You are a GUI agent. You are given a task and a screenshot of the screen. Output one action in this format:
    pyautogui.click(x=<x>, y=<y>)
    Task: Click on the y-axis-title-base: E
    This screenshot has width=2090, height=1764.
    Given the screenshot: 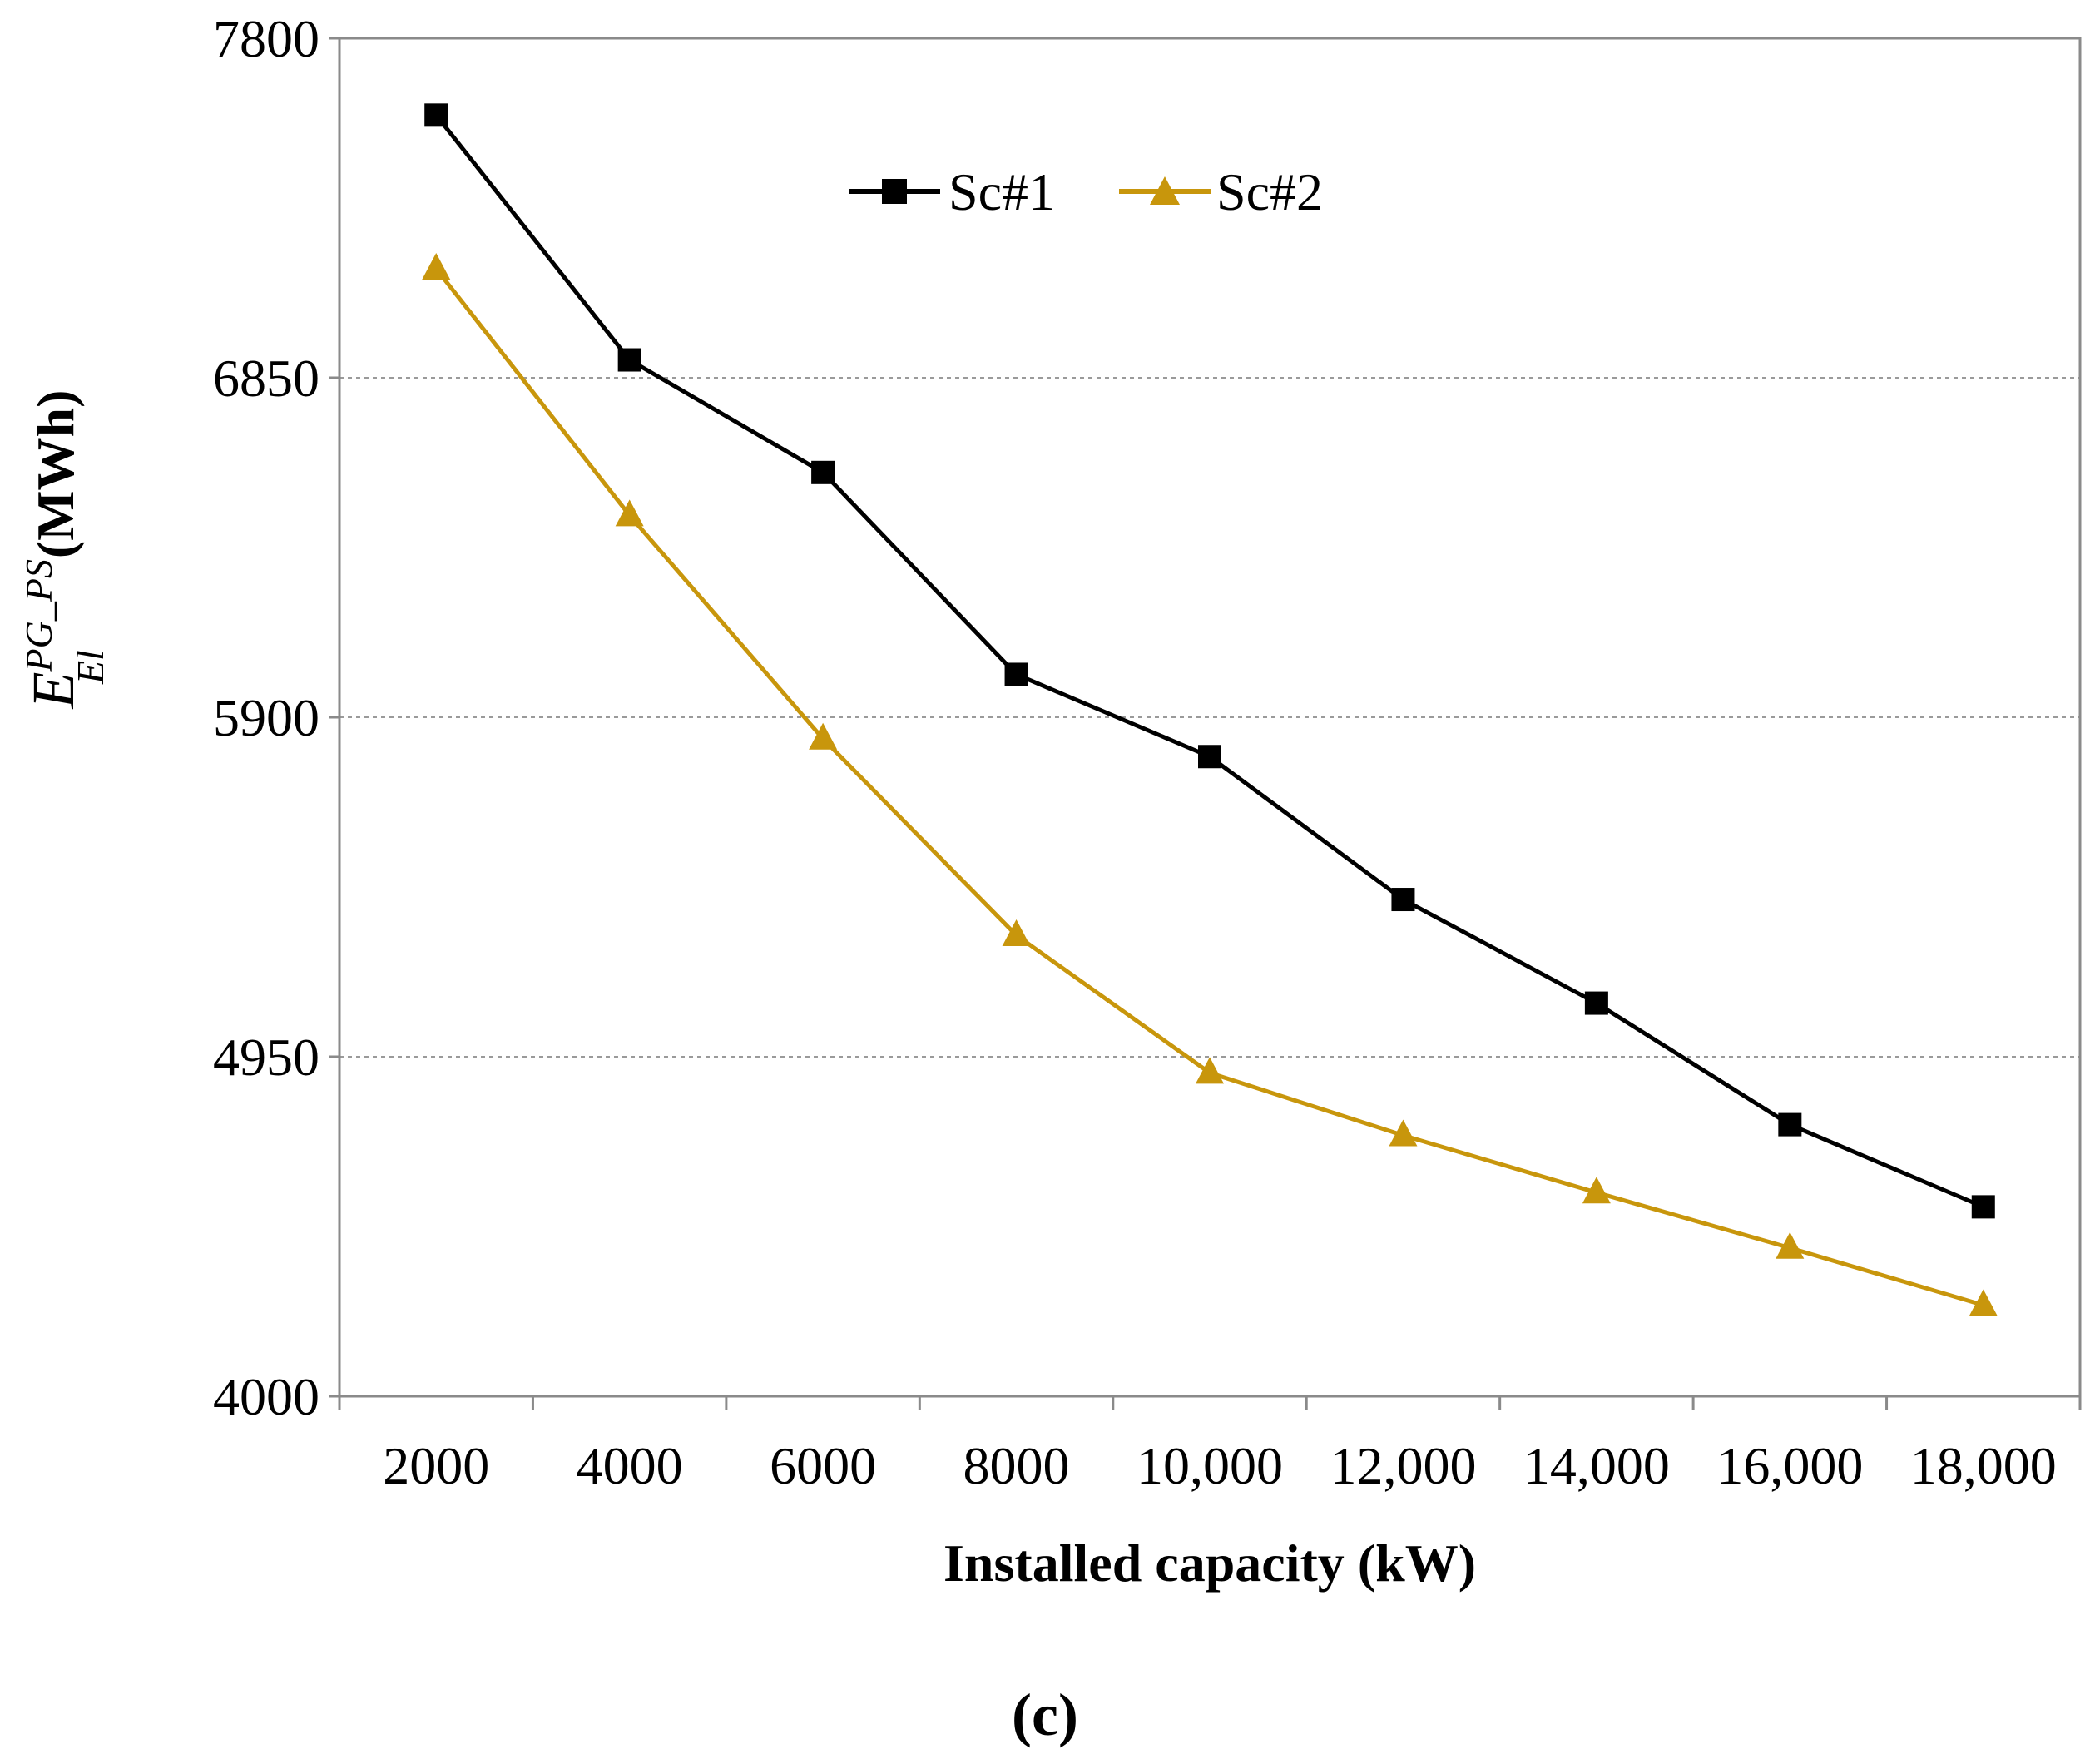 What is the action you would take?
    pyautogui.click(x=53, y=690)
    